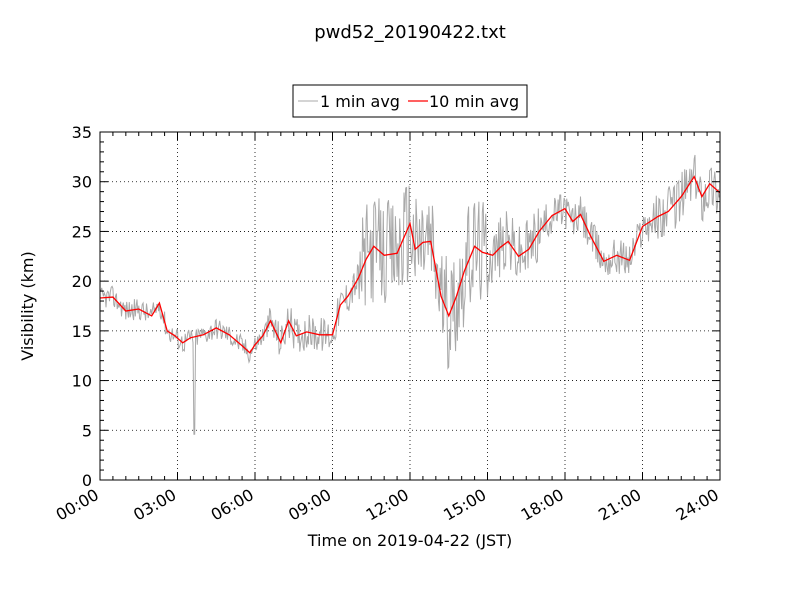 The image size is (800, 600). Describe the element at coordinates (464, 505) in the screenshot. I see `x-tick-label: 15:00` at that location.